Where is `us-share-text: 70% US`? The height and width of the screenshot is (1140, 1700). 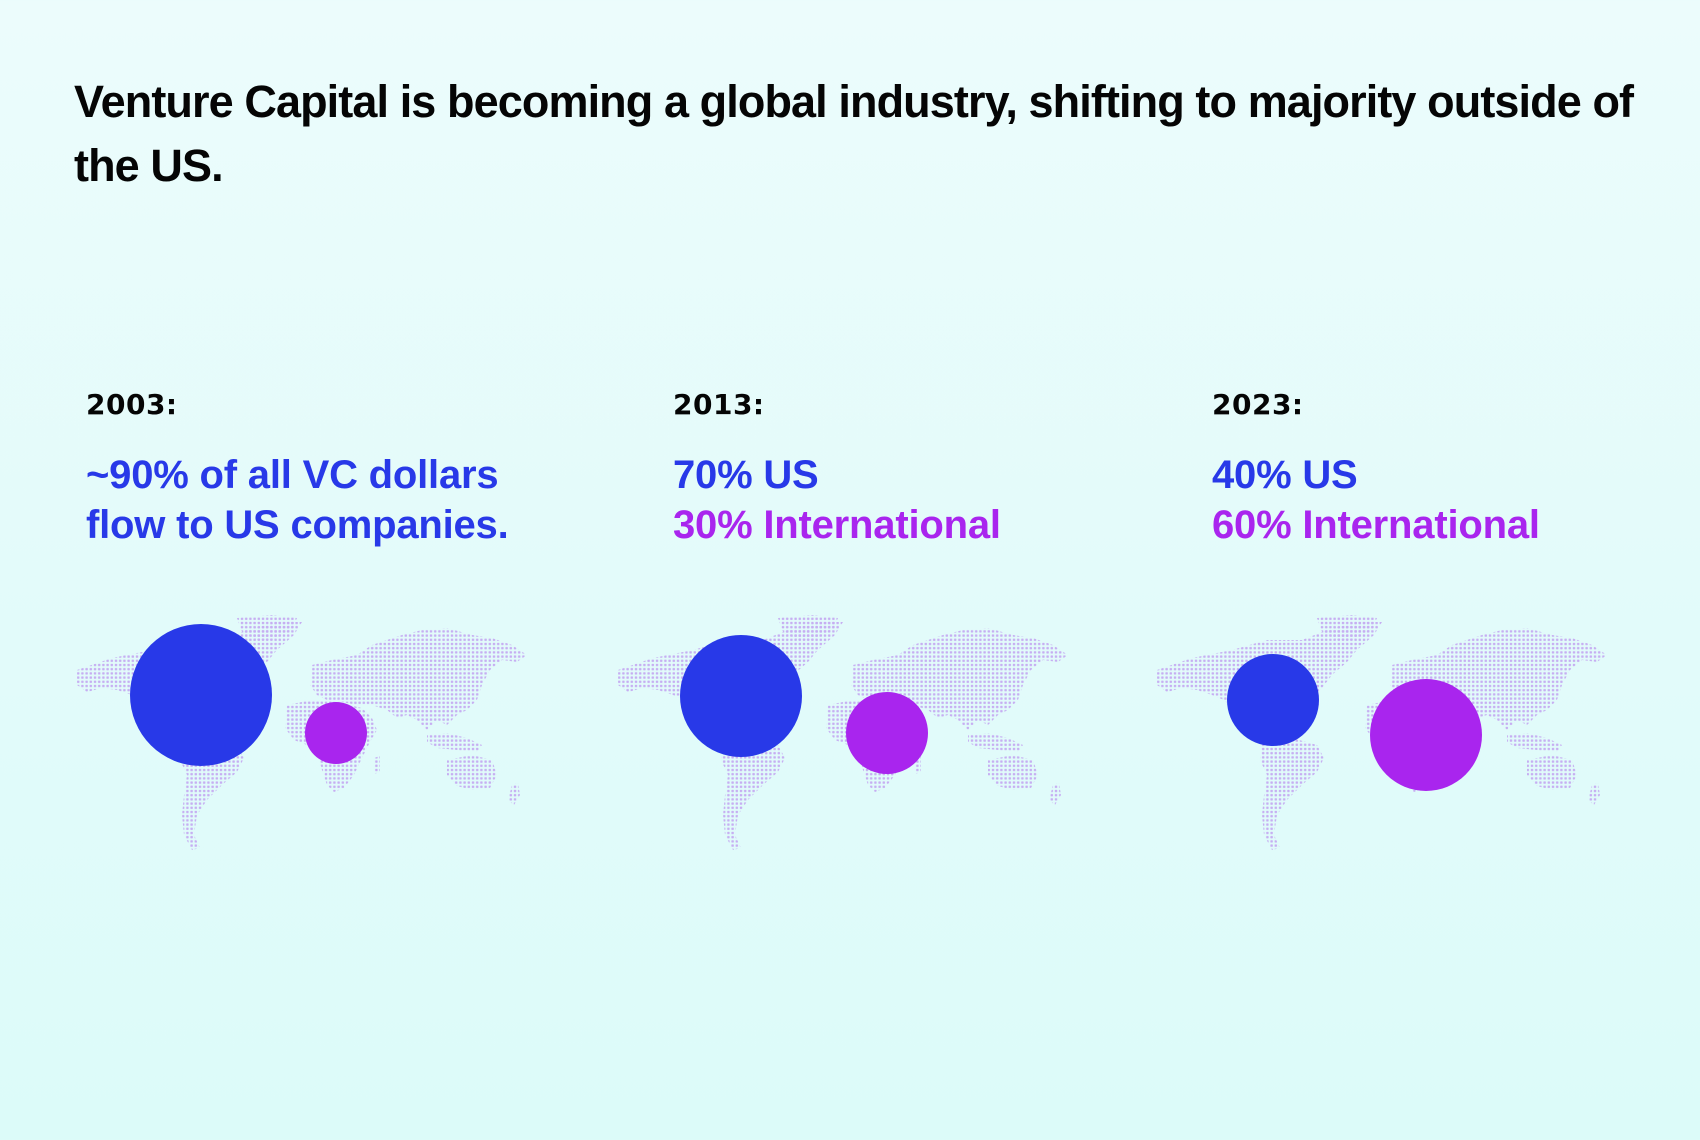
us-share-text: 70% US is located at coordinates (746, 475).